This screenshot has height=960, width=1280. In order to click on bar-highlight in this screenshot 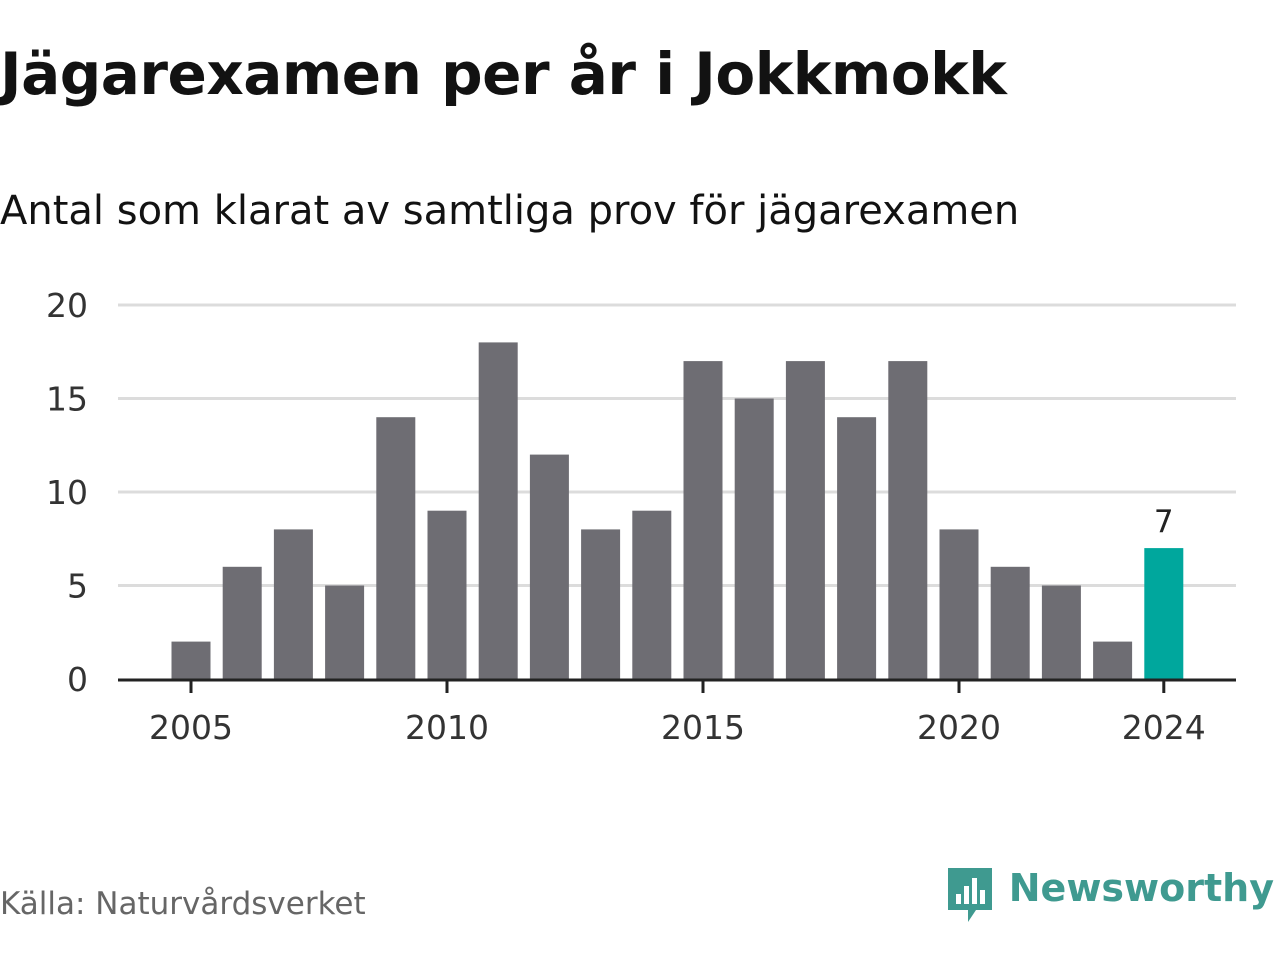, I will do `click(1164, 613)`.